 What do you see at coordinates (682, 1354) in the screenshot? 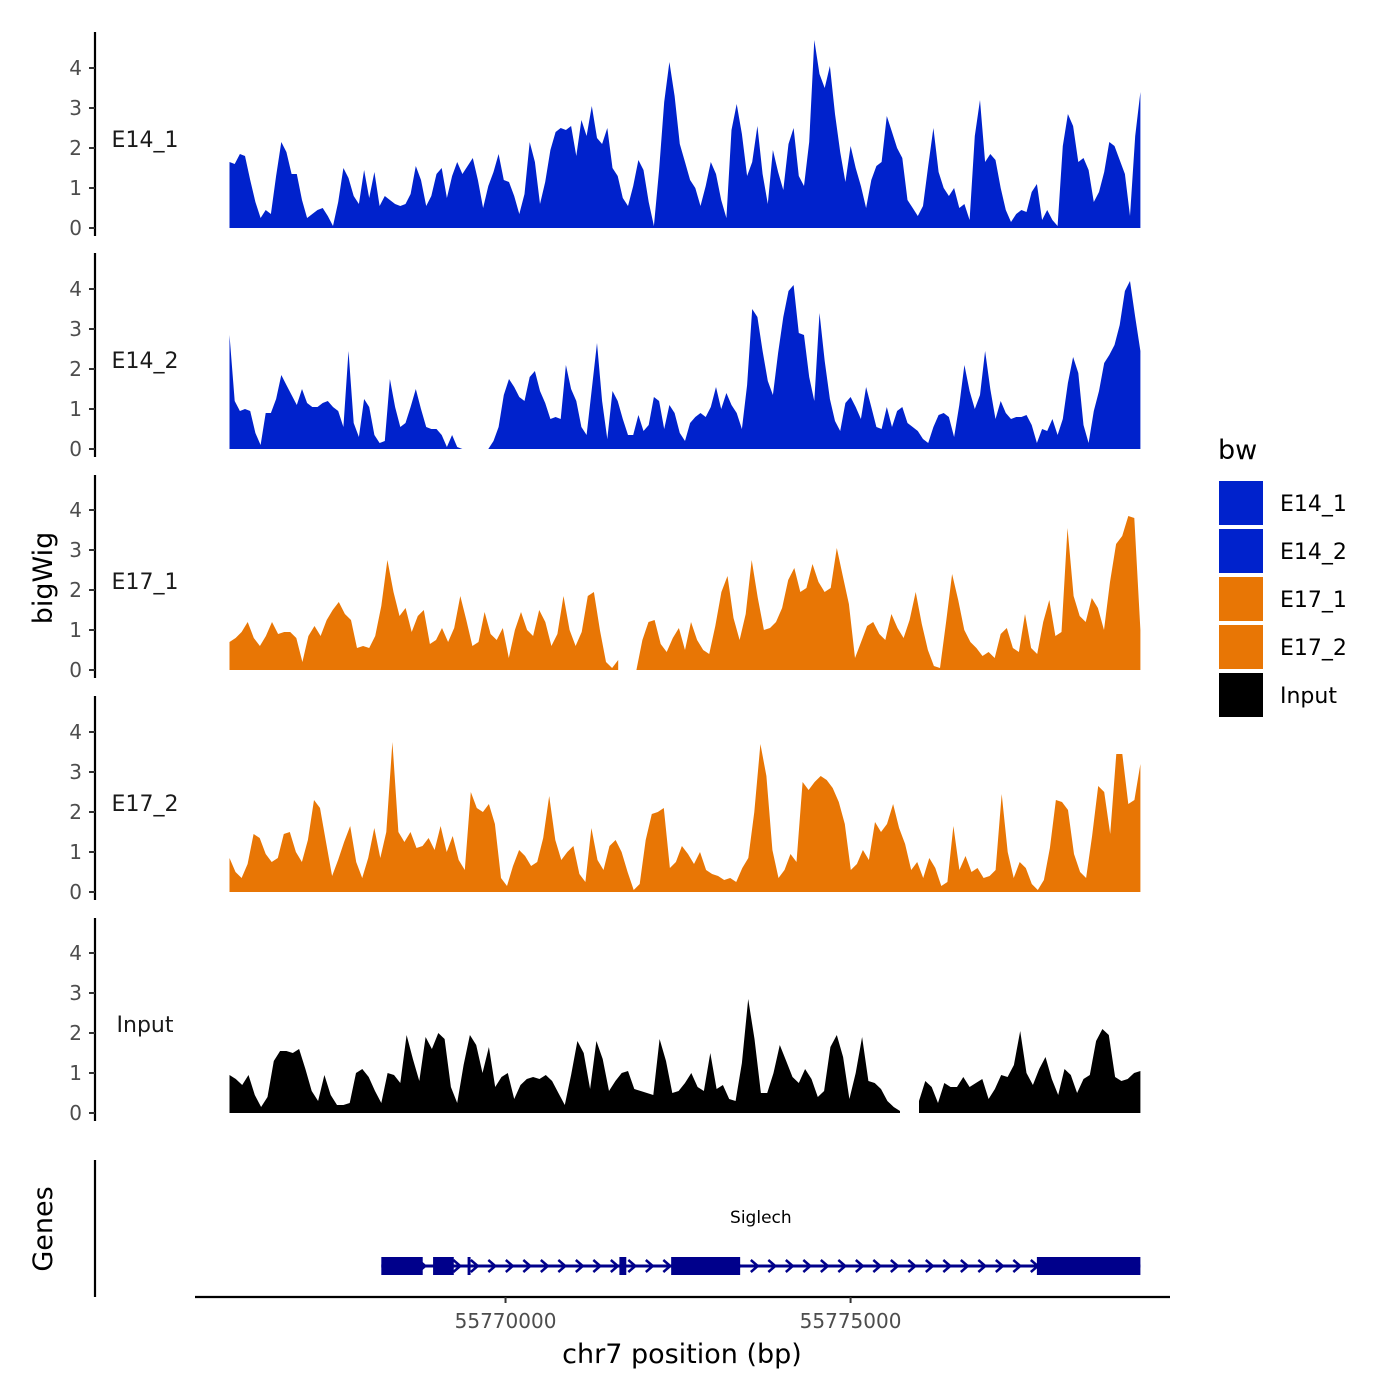
I see `x-axis-title: chr7 position (bp)` at bounding box center [682, 1354].